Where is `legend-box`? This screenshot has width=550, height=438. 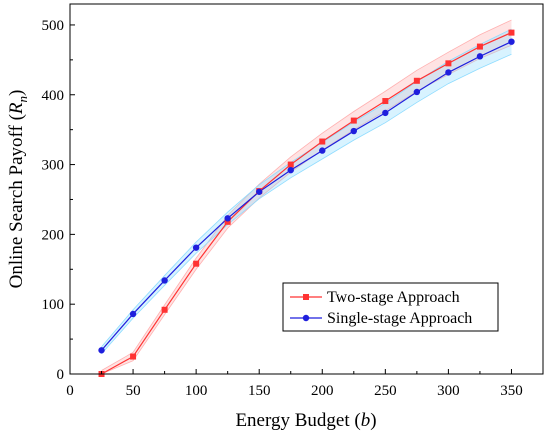 legend-box is located at coordinates (390, 307).